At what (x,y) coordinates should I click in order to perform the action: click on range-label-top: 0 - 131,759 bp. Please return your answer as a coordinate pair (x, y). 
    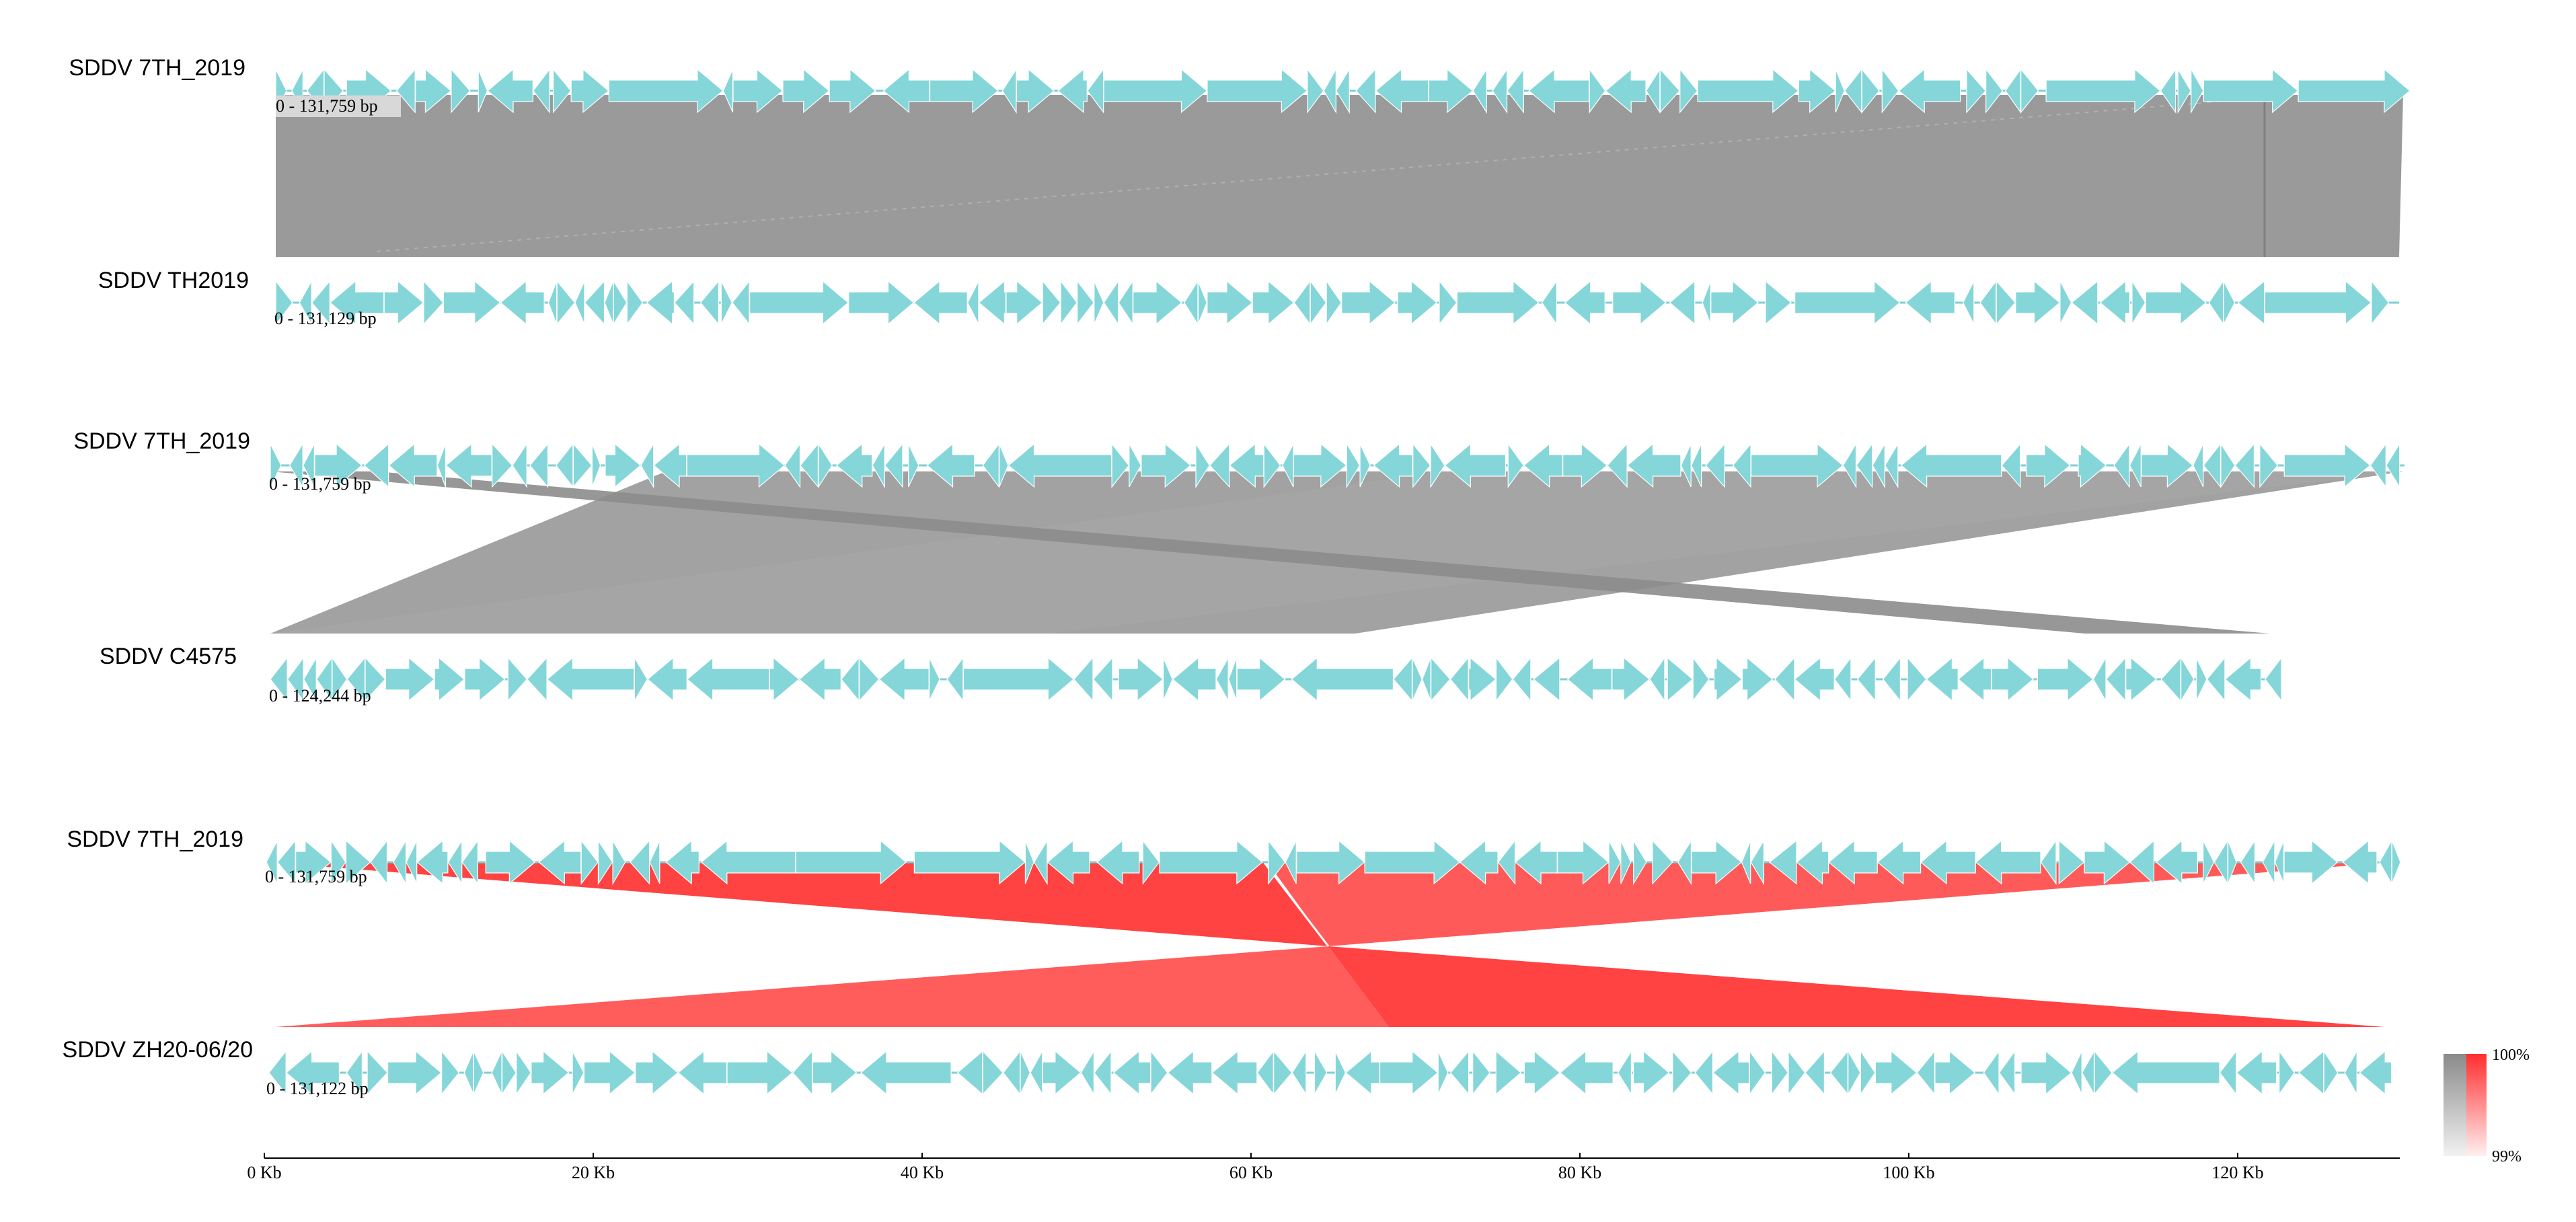
    Looking at the image, I should click on (327, 106).